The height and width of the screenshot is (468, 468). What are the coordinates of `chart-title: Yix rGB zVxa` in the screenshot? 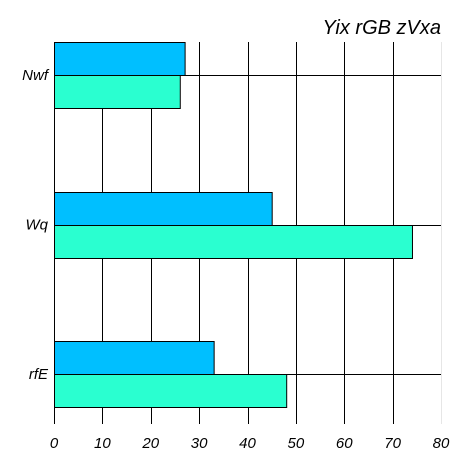 It's located at (381, 28).